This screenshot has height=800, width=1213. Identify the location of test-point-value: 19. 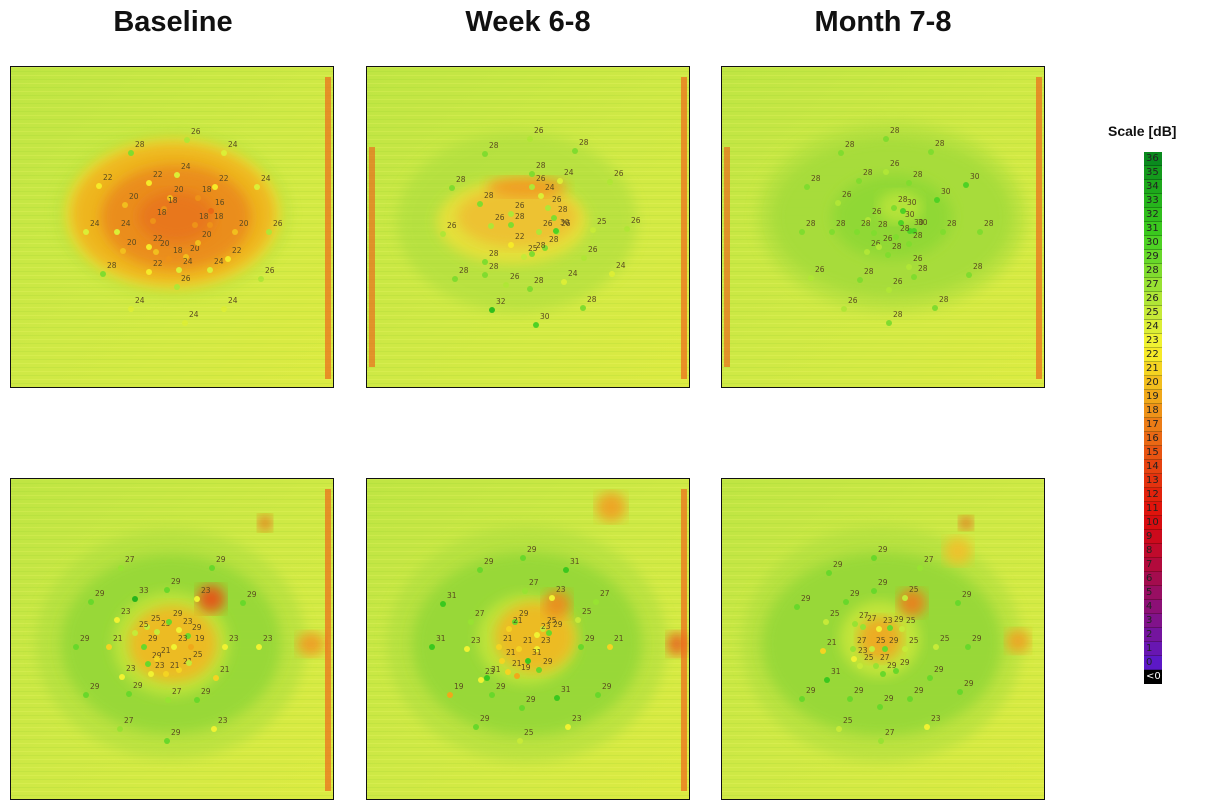
(526, 667).